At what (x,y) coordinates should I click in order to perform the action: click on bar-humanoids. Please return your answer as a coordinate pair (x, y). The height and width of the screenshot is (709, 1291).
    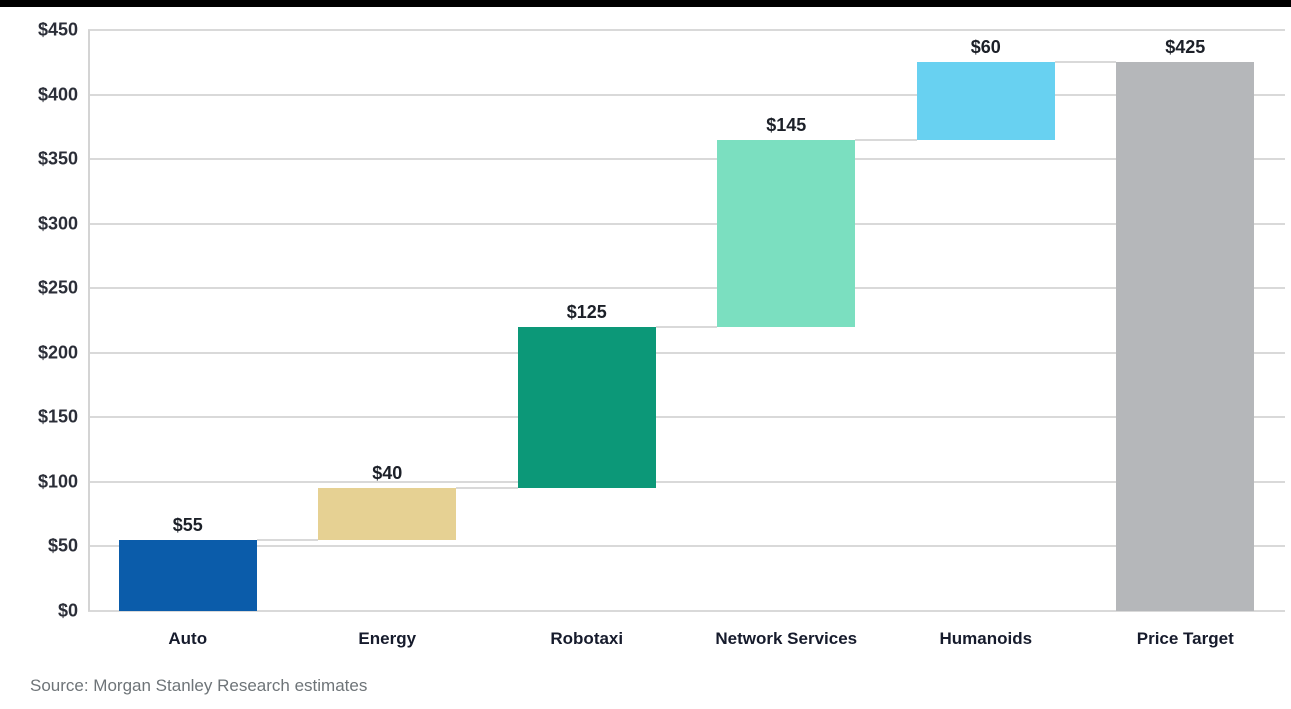
    Looking at the image, I should click on (985, 101).